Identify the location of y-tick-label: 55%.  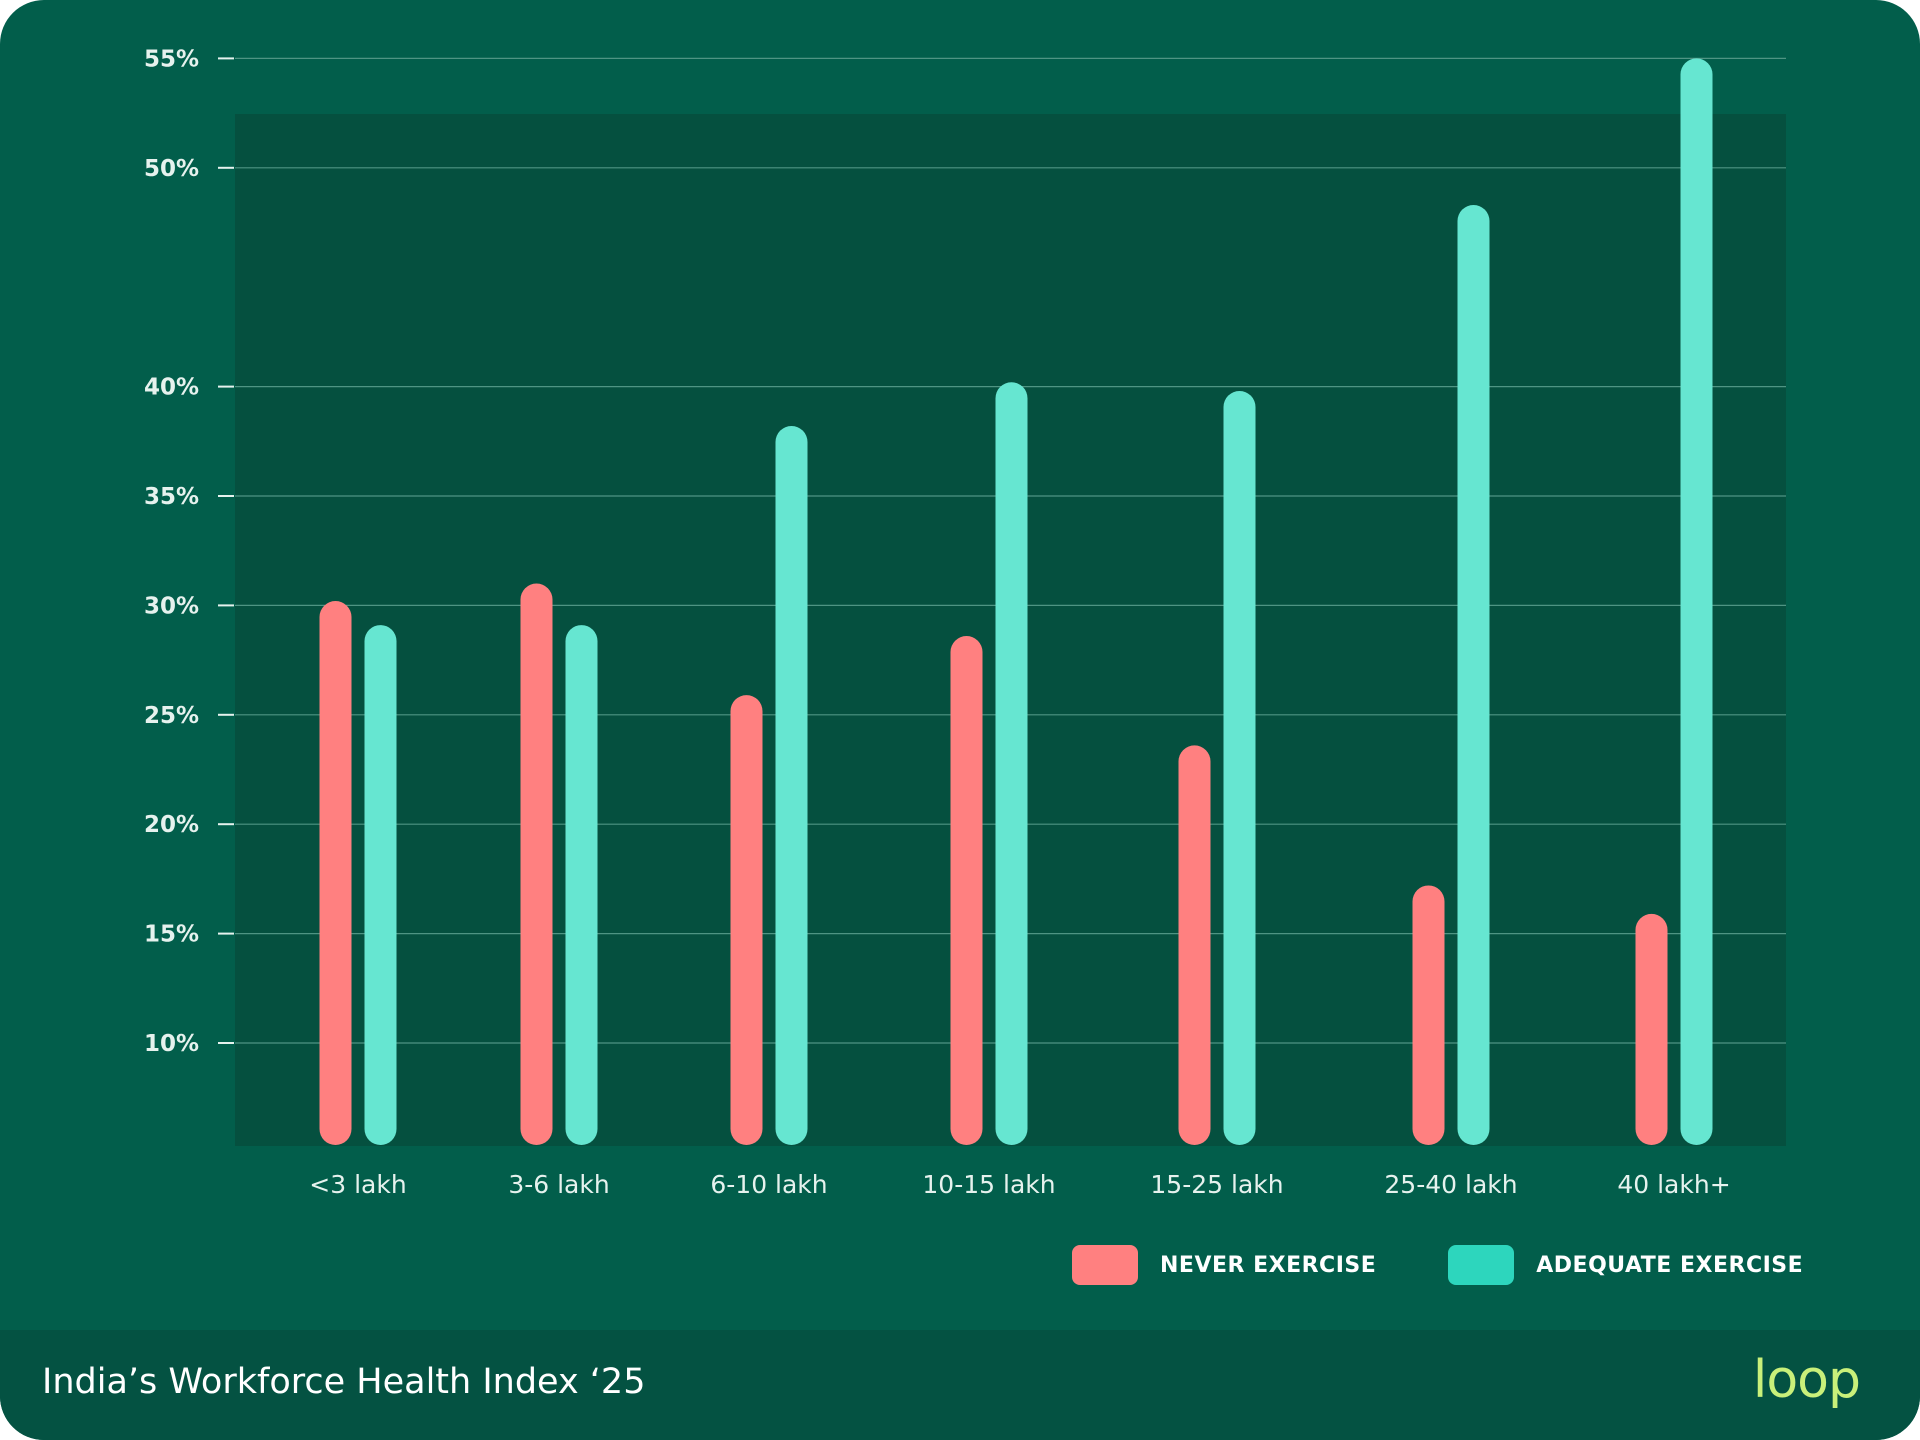
(171, 59).